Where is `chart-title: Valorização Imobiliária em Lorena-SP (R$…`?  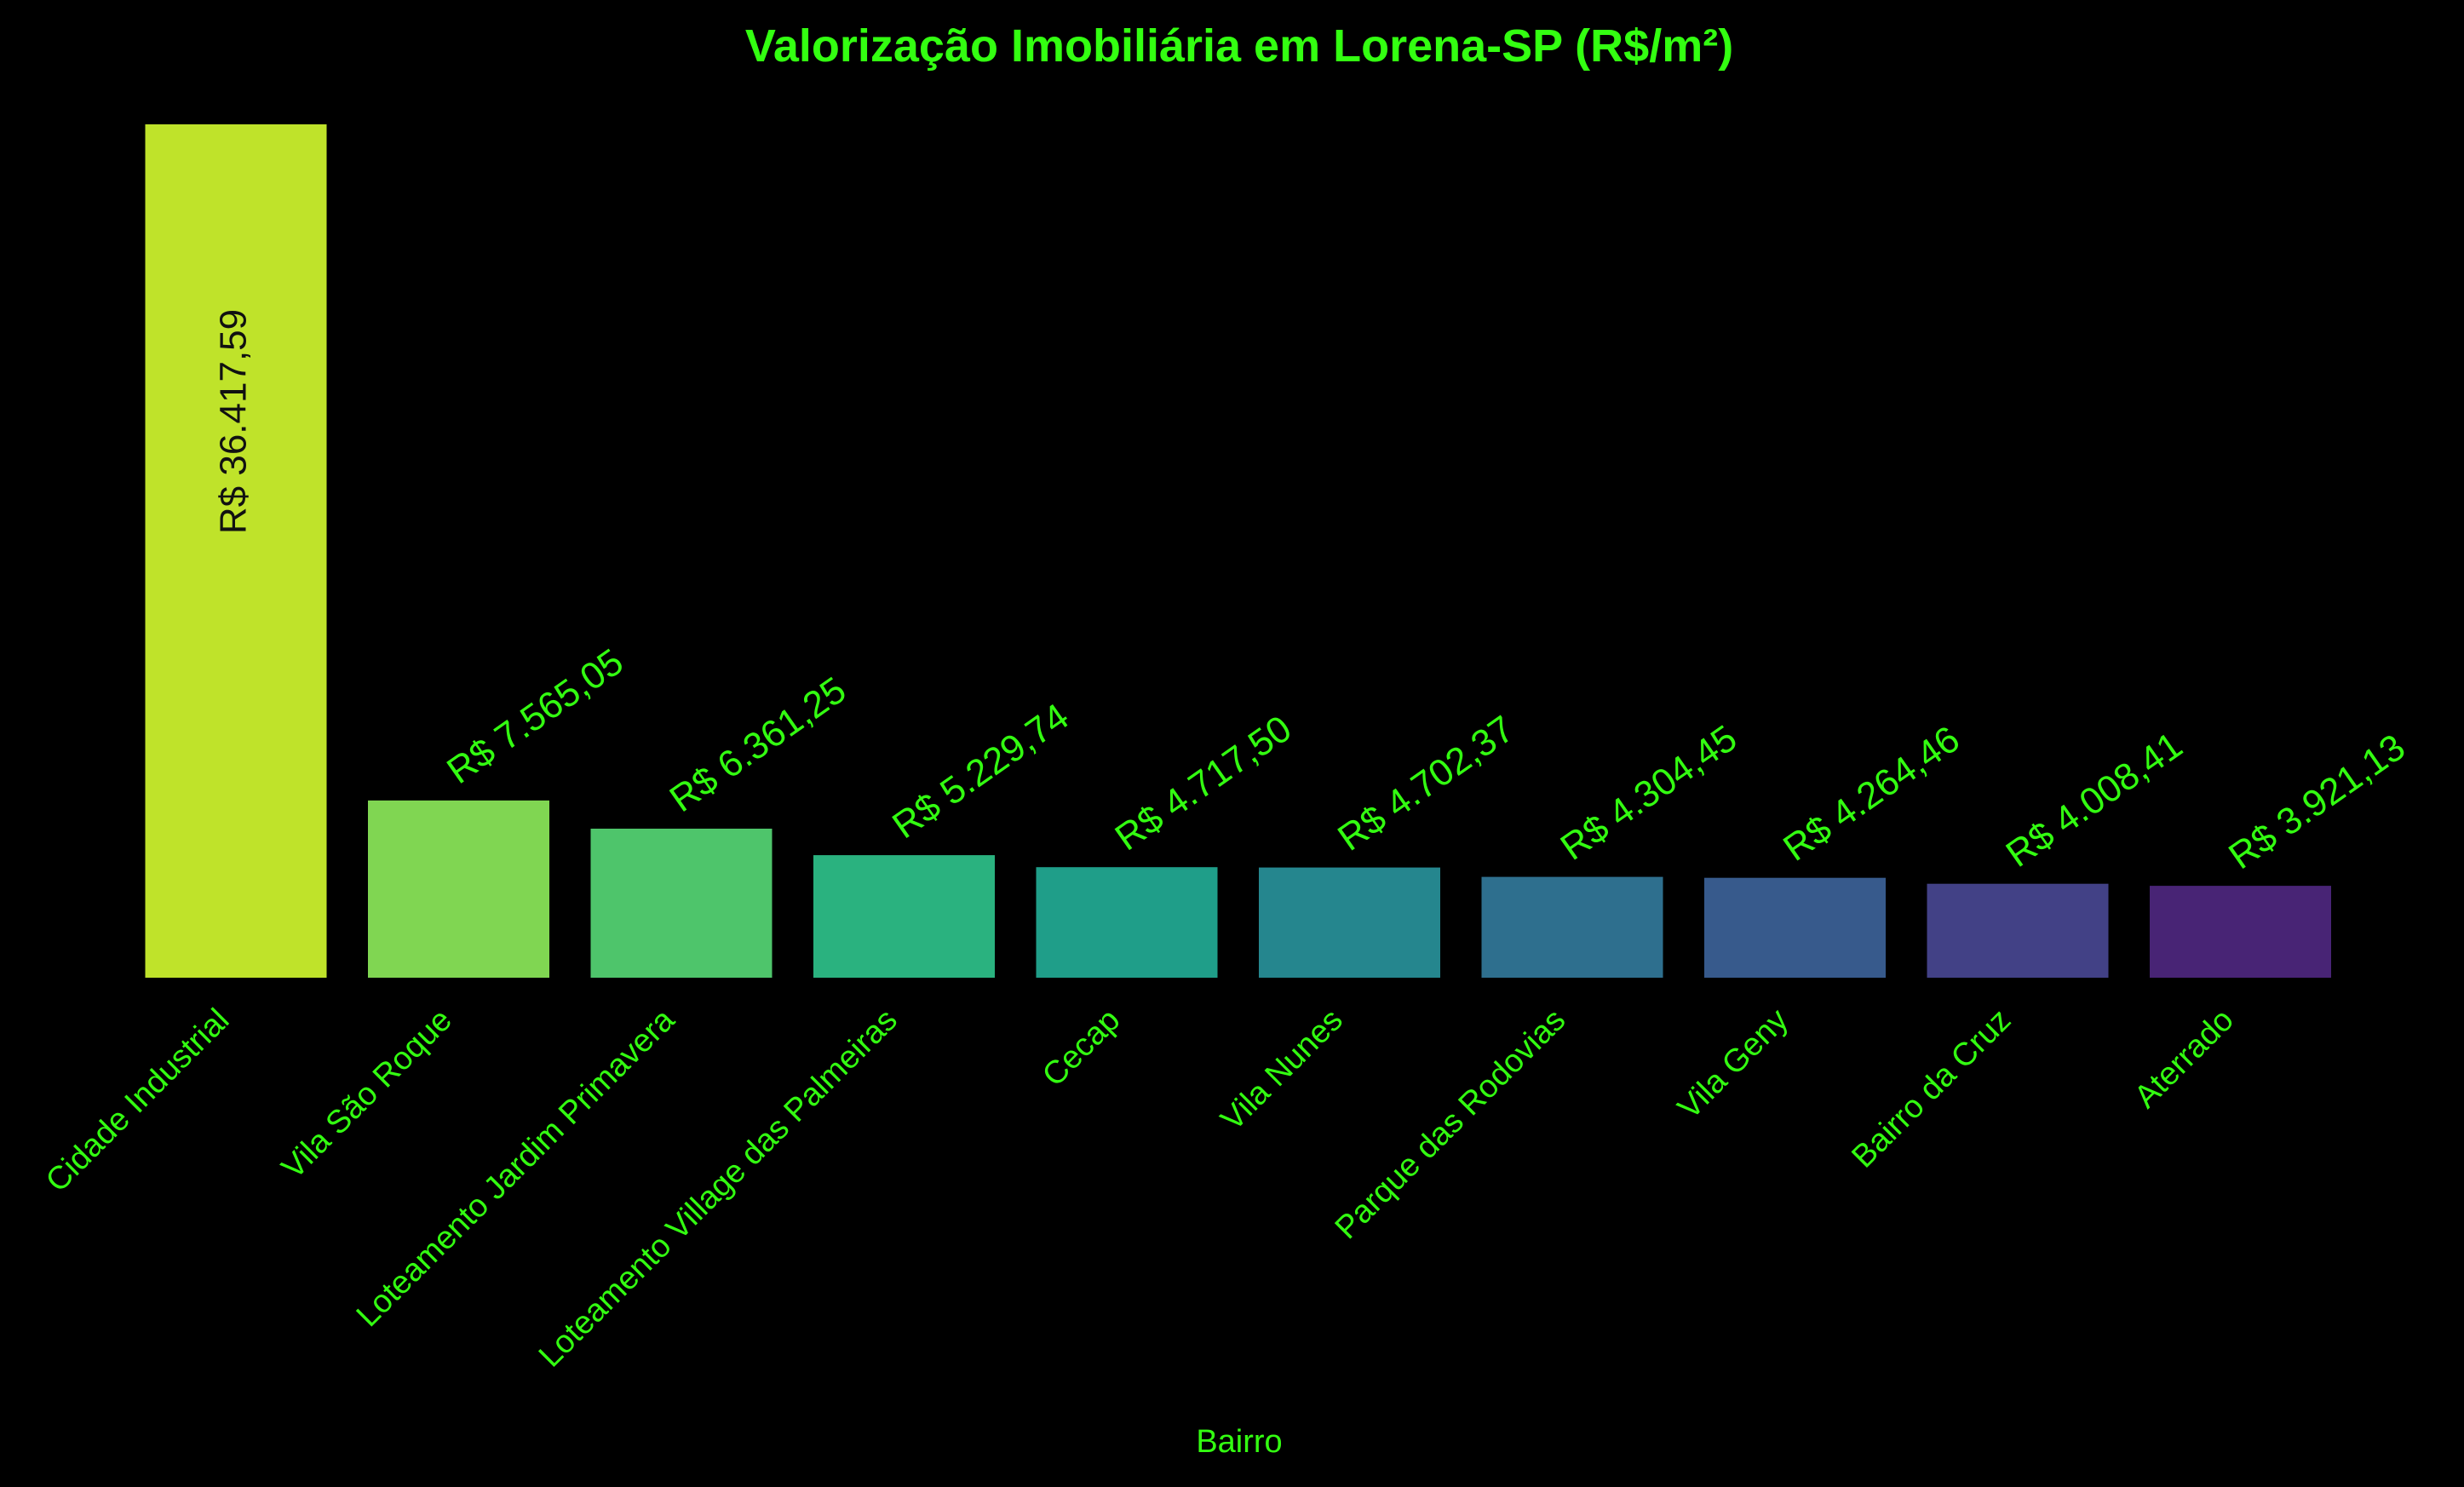 chart-title: Valorização Imobiliária em Lorena-SP (R$… is located at coordinates (1239, 46).